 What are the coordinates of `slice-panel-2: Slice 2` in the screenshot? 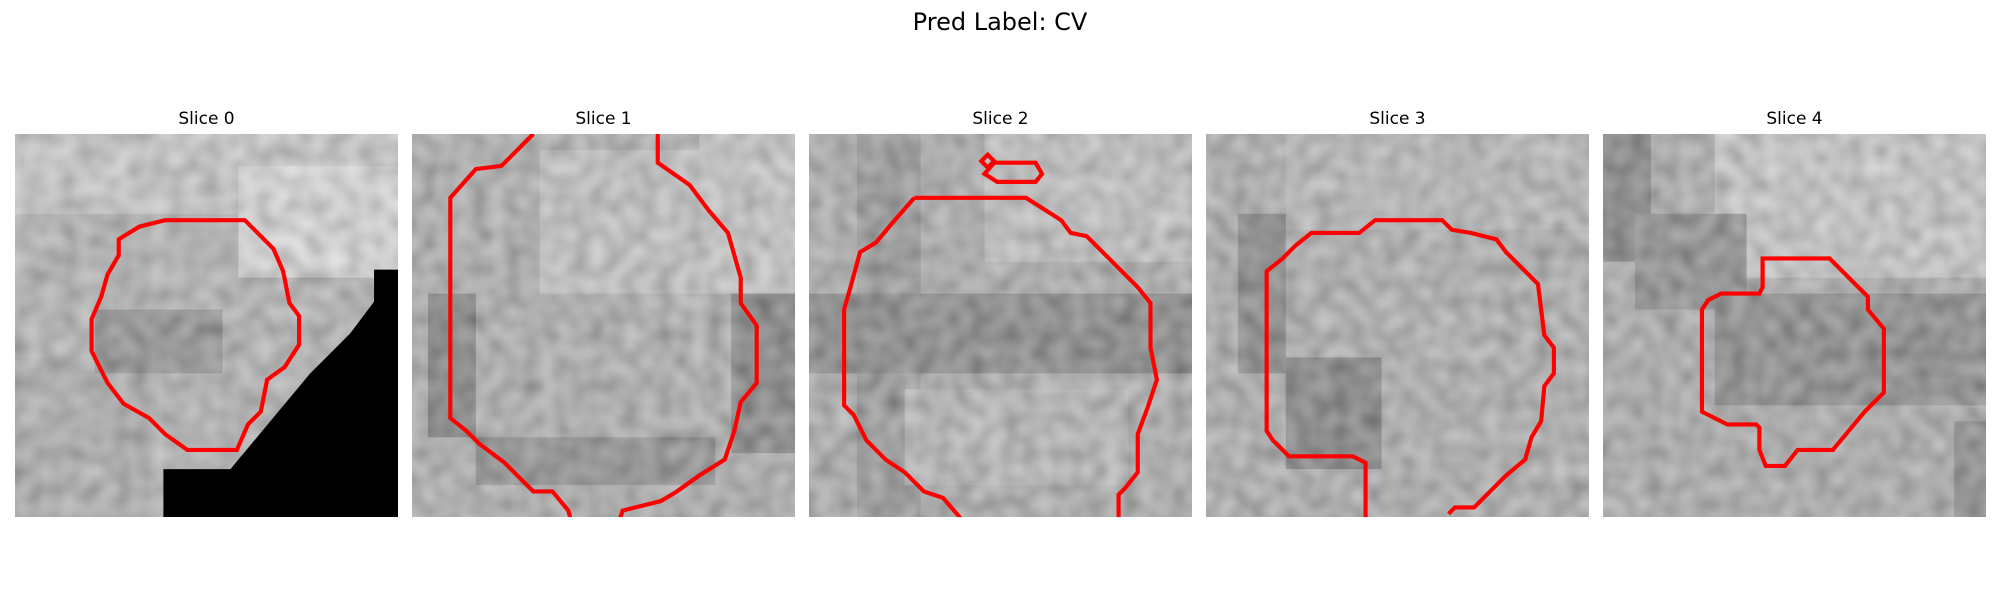 It's located at (1000, 310).